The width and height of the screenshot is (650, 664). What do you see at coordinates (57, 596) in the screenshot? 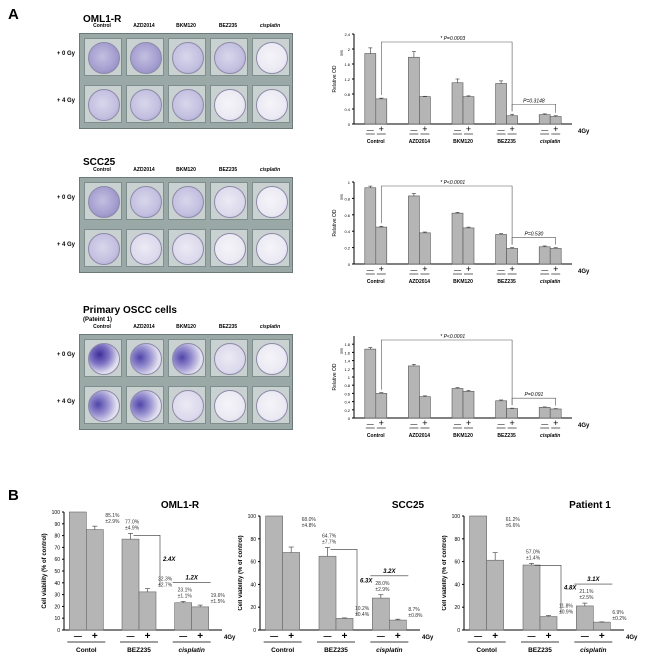
I see `y-tick-label: 30` at bounding box center [57, 596].